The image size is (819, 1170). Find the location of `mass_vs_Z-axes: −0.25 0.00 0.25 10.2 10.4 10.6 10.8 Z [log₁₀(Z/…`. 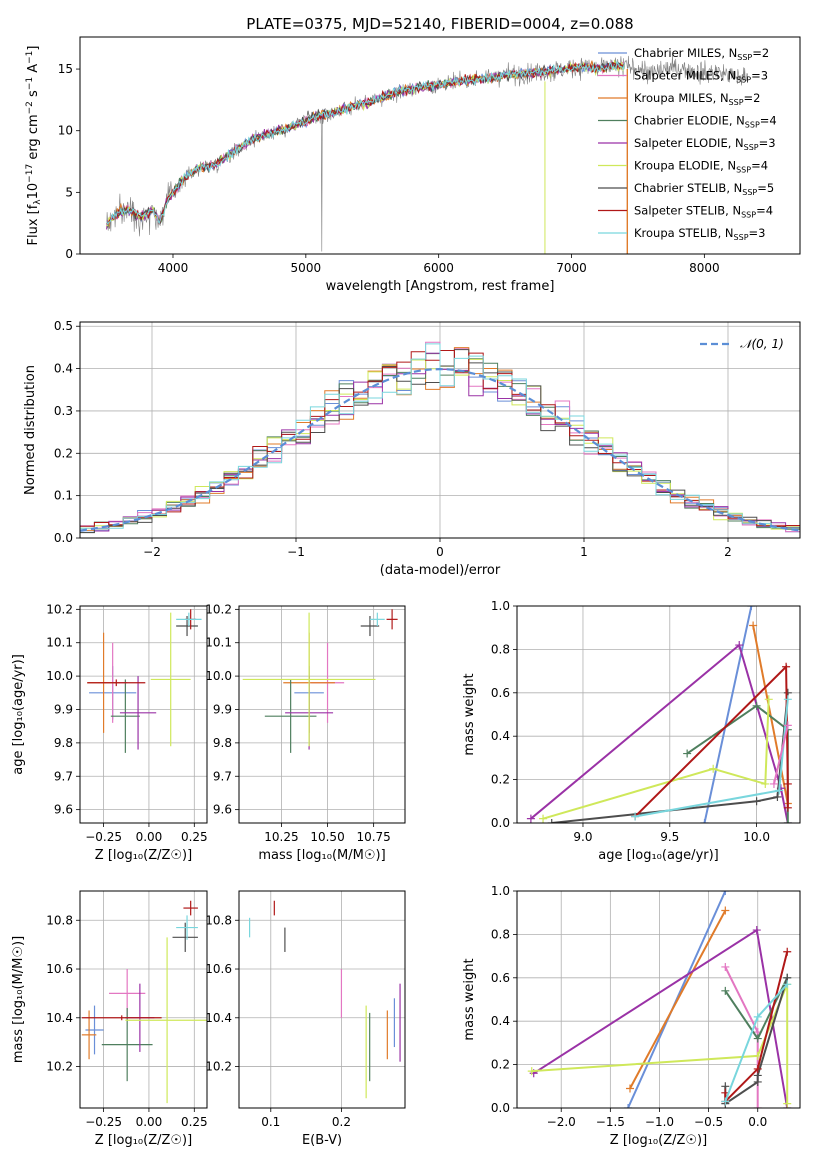

mass_vs_Z-axes: −0.25 0.00 0.25 10.2 10.4 10.6 10.8 Z [log₁₀(Z/… is located at coordinates (109, 1019).